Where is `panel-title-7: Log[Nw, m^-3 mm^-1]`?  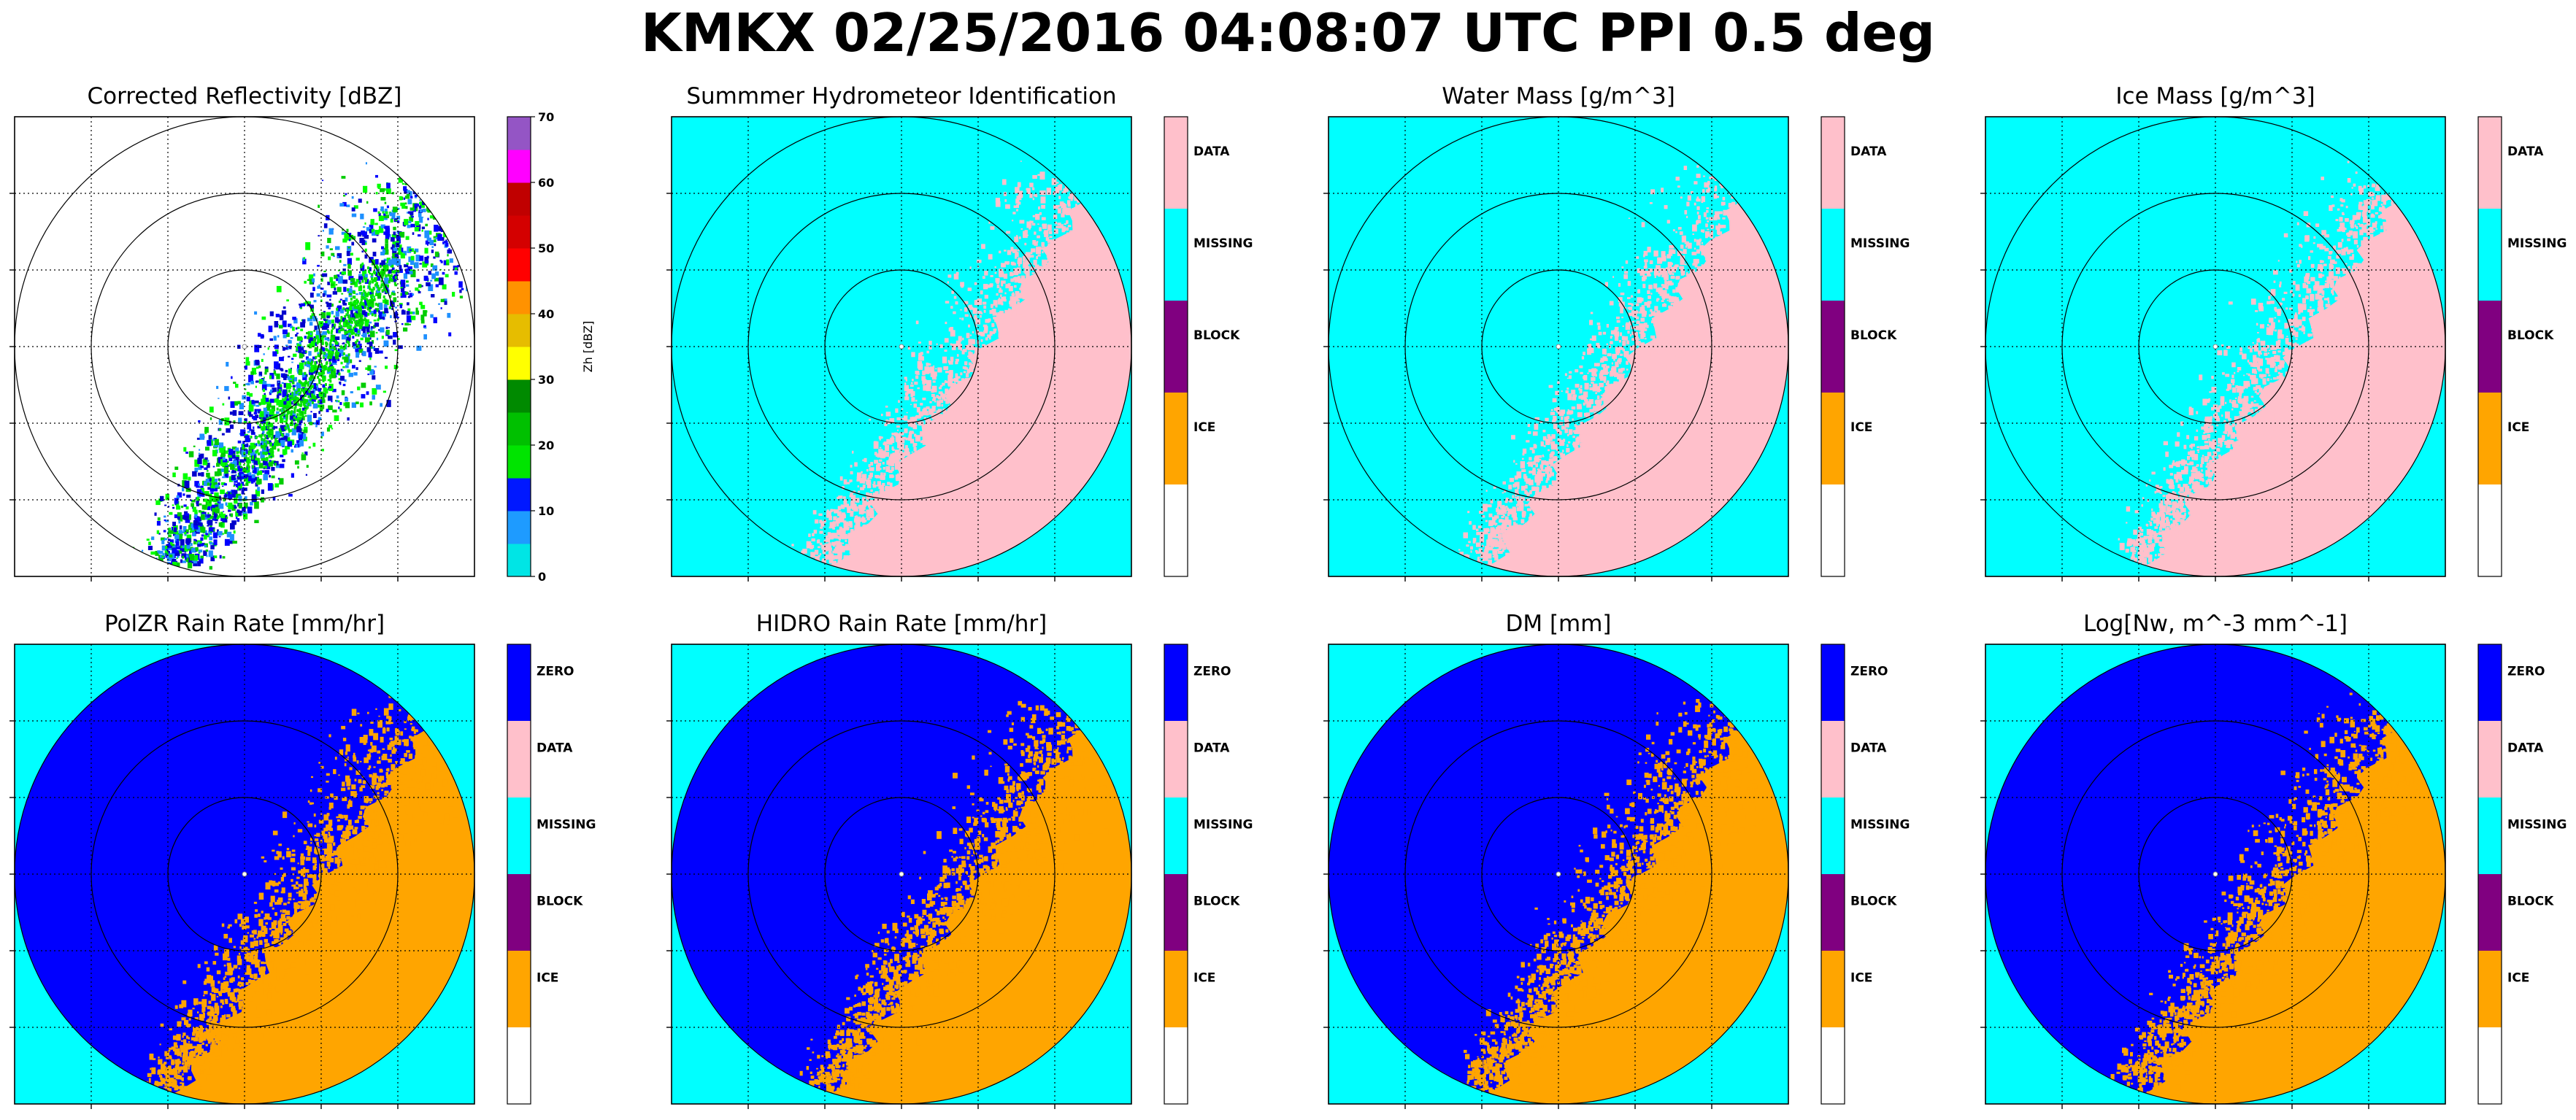 panel-title-7: Log[Nw, m^-3 mm^-1] is located at coordinates (2215, 624).